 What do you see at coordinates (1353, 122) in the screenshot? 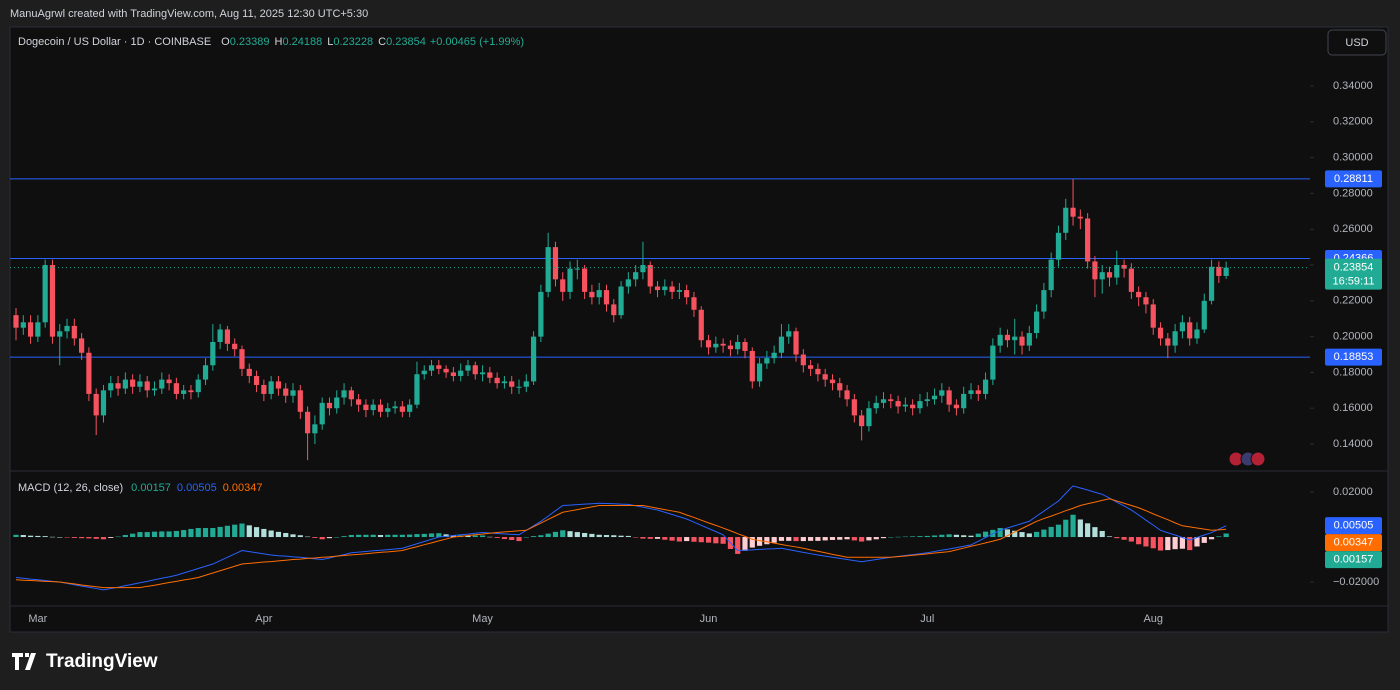
I see `y-tick-label: 0.32000` at bounding box center [1353, 122].